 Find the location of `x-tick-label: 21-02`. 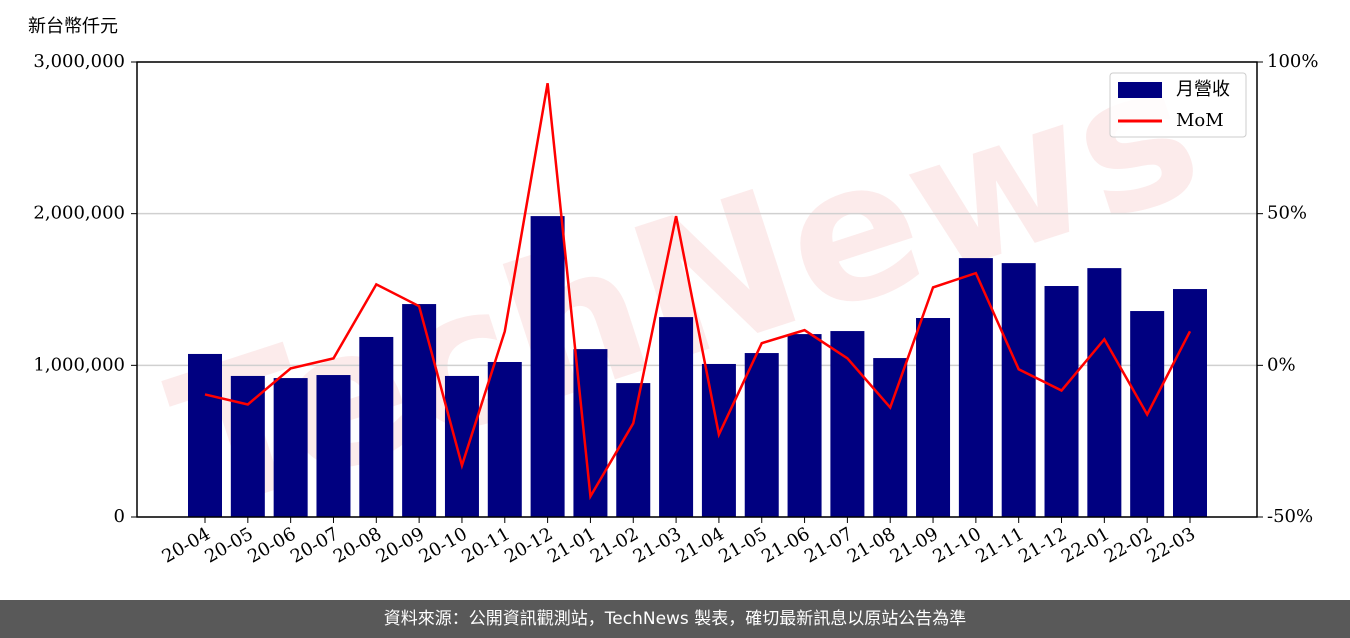

x-tick-label: 21-02 is located at coordinates (614, 545).